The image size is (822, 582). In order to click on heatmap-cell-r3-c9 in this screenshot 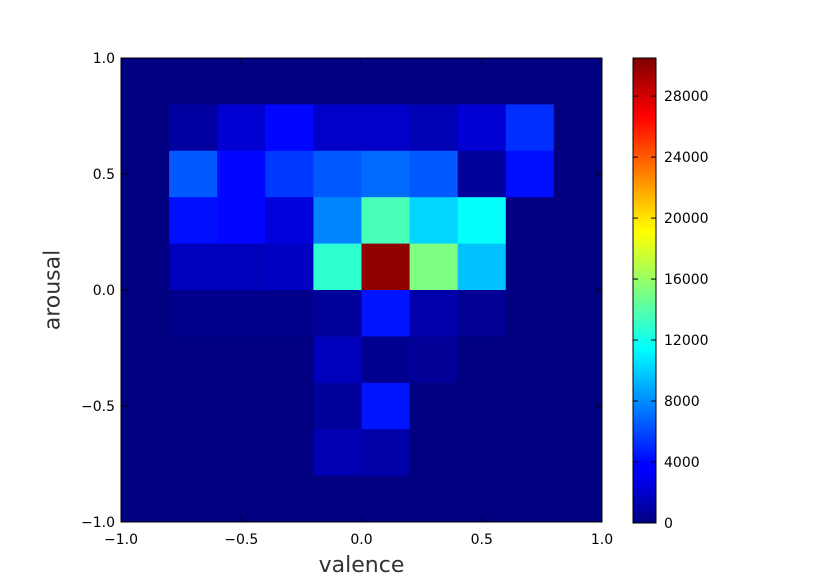, I will do `click(578, 221)`.